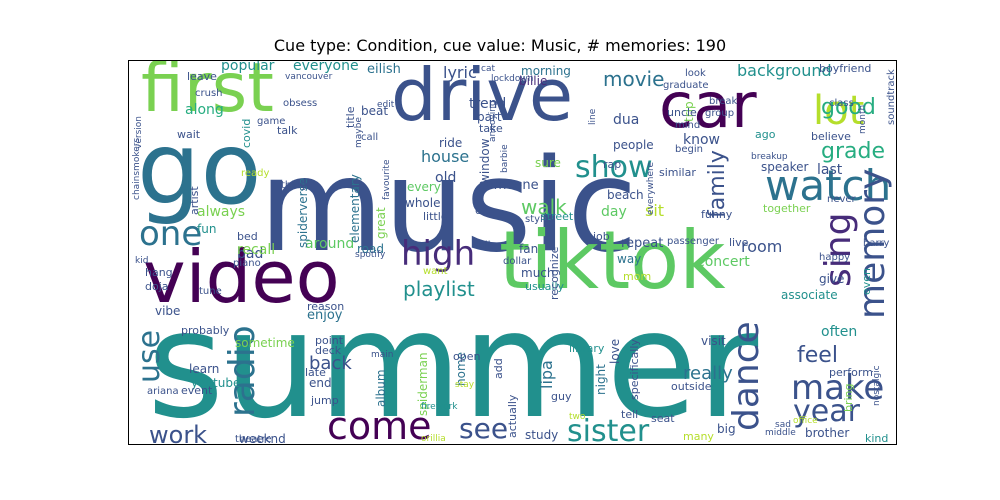  Describe the element at coordinates (451, 143) in the screenshot. I see `word-ride: ride` at that location.